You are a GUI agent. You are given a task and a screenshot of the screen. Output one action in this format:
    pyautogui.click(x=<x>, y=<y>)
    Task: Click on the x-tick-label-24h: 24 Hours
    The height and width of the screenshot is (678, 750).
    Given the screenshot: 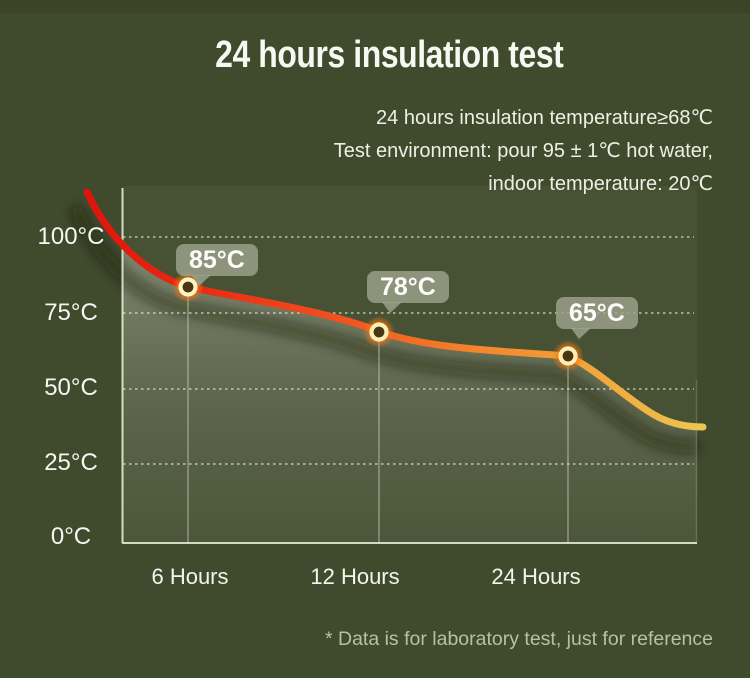 What is the action you would take?
    pyautogui.click(x=536, y=576)
    